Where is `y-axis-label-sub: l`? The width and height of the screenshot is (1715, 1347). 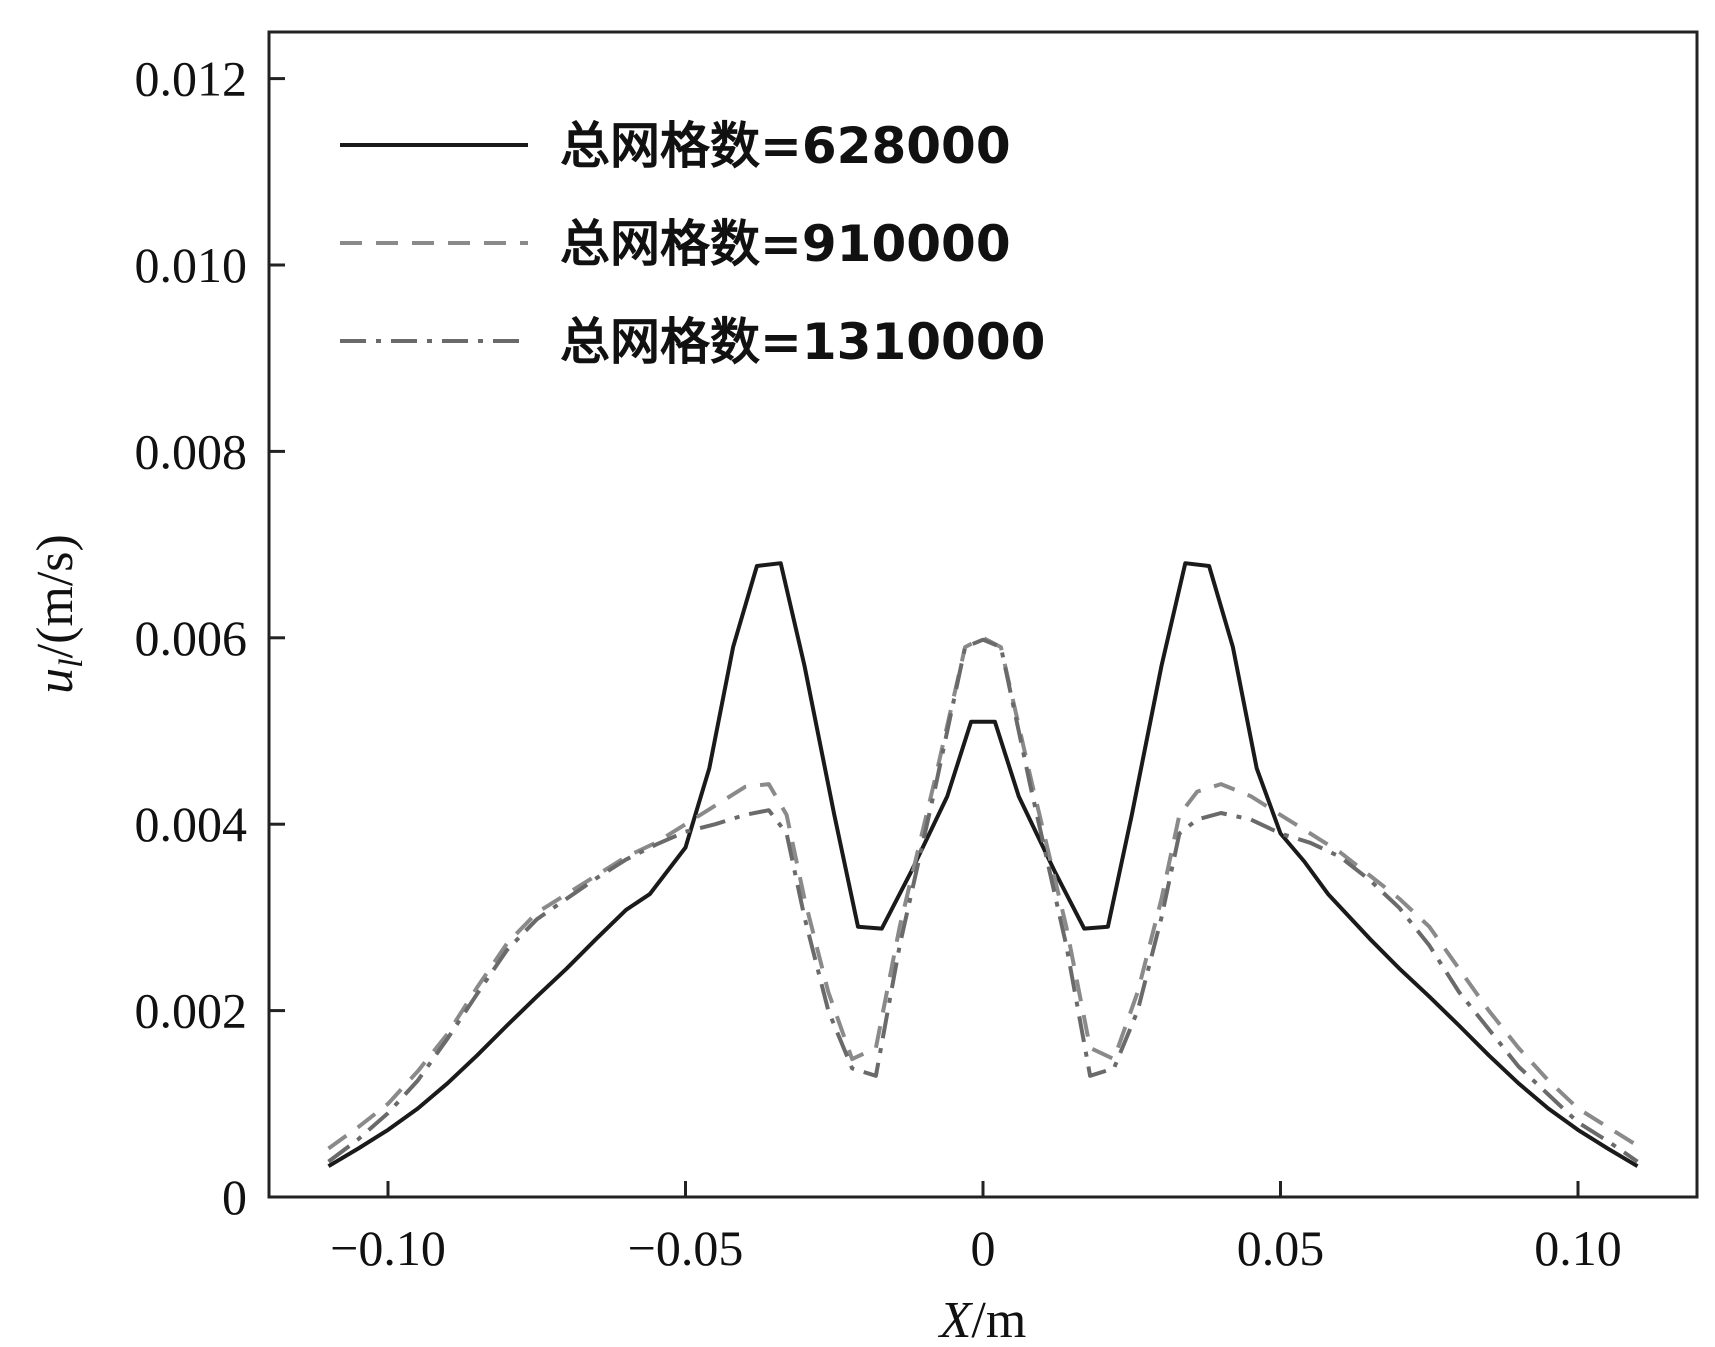 y-axis-label-sub: l is located at coordinates (71, 662).